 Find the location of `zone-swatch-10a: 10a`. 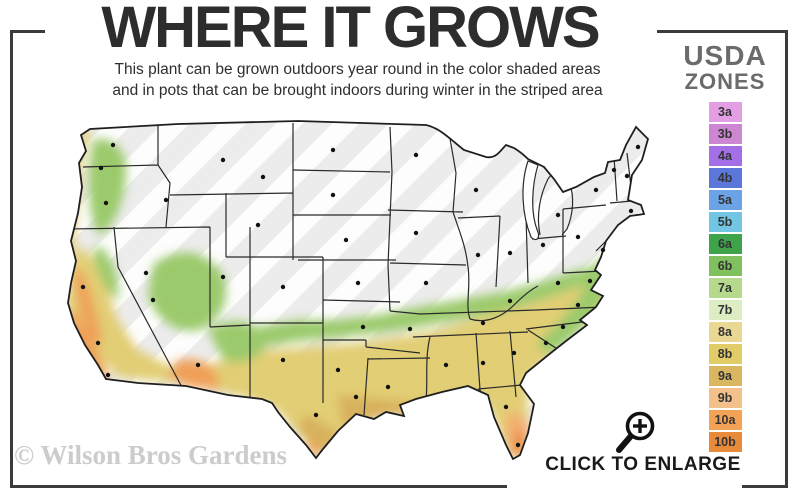

zone-swatch-10a: 10a is located at coordinates (725, 420).